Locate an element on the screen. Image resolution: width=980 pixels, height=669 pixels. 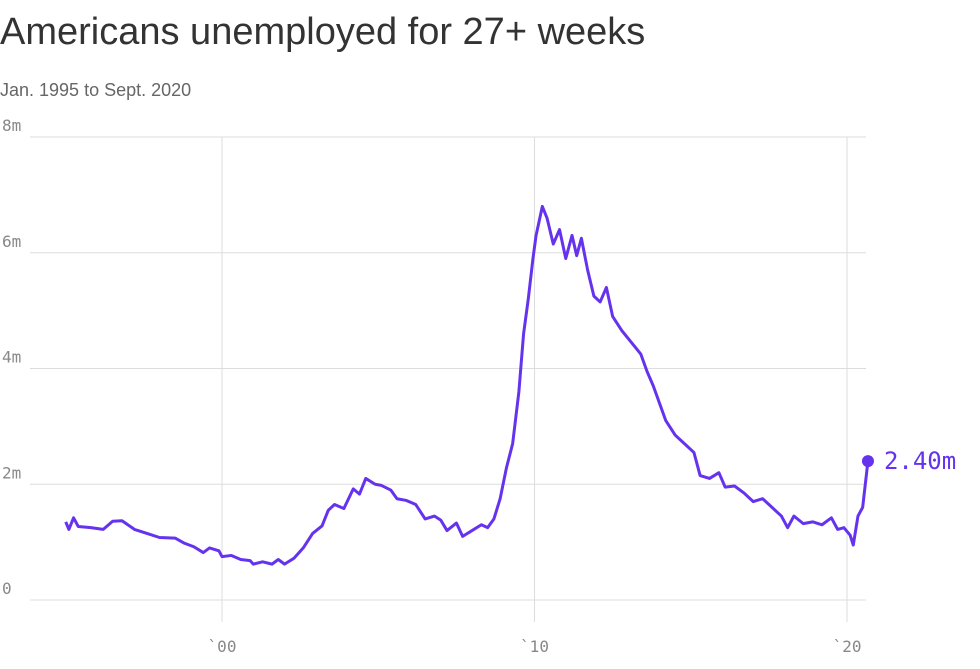
chart-subtitle: Jan. 1995 to Sept. 2020 is located at coordinates (95, 90).